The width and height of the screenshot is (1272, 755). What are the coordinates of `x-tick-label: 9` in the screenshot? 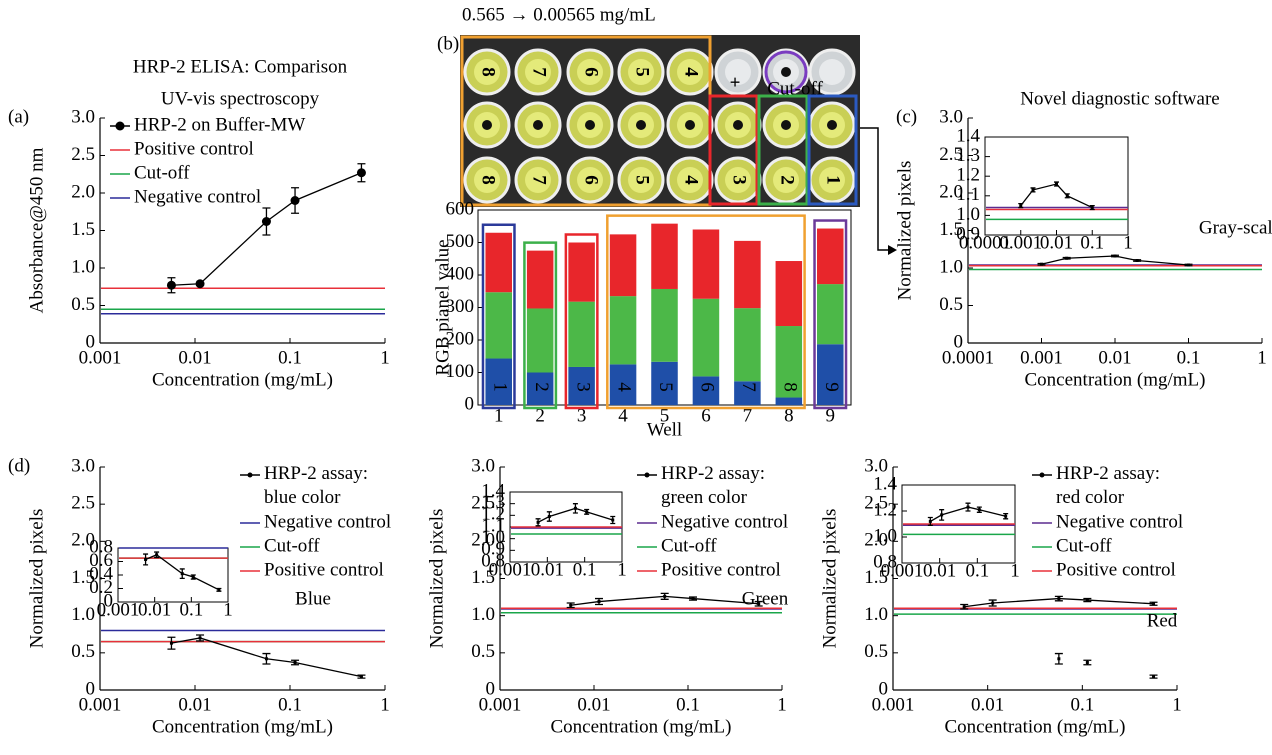 It's located at (831, 415).